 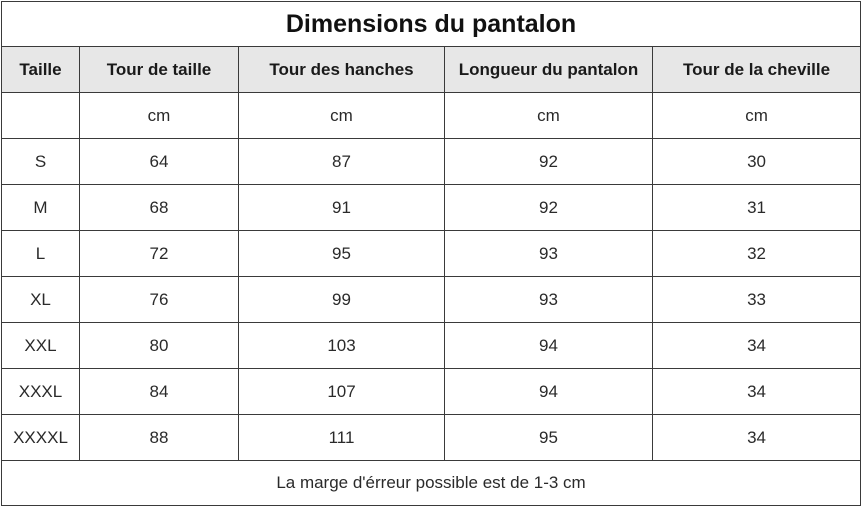 What do you see at coordinates (756, 69) in the screenshot?
I see `column-header-ankle: Tour de la cheville` at bounding box center [756, 69].